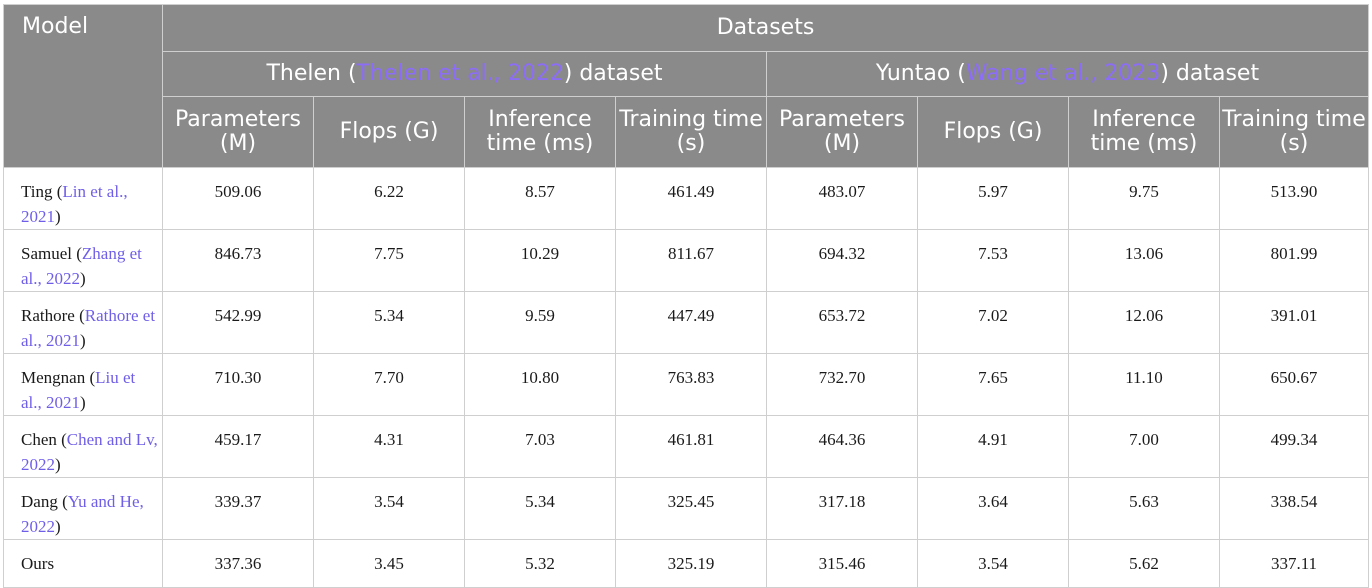 Image resolution: width=1372 pixels, height=588 pixels. What do you see at coordinates (38, 563) in the screenshot?
I see `model-name: Ours` at bounding box center [38, 563].